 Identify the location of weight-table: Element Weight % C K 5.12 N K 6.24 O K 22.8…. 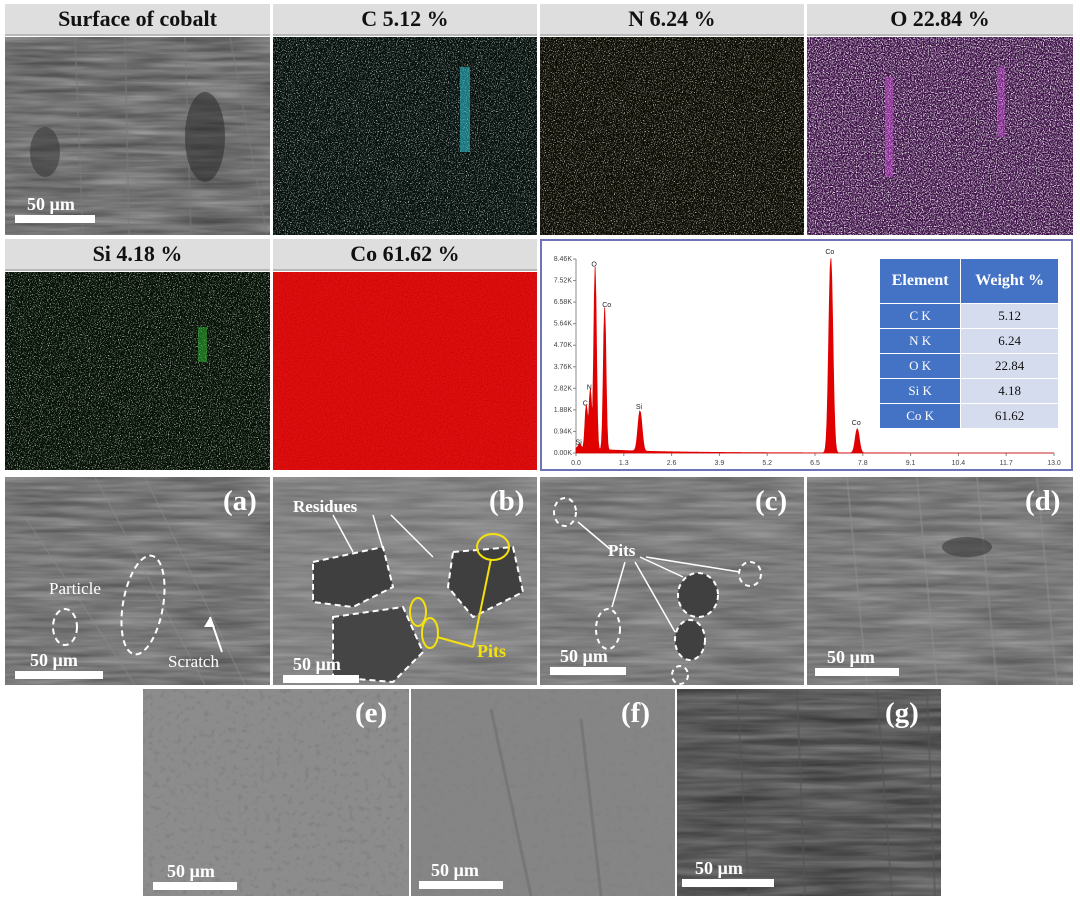
(968, 343).